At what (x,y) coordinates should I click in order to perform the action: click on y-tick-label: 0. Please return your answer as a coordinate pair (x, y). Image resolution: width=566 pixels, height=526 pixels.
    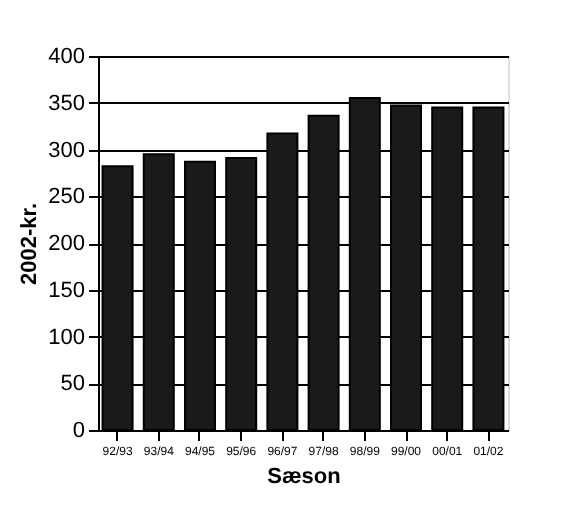
    Looking at the image, I should click on (78, 431).